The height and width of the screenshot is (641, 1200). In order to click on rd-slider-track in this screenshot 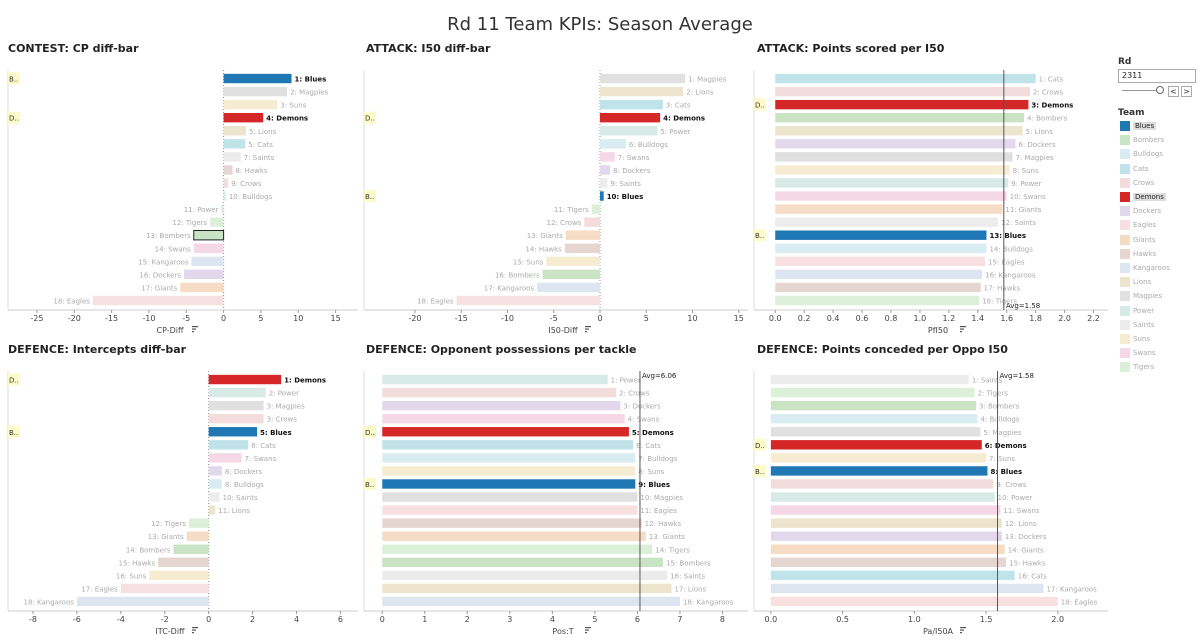, I will do `click(1142, 90)`.